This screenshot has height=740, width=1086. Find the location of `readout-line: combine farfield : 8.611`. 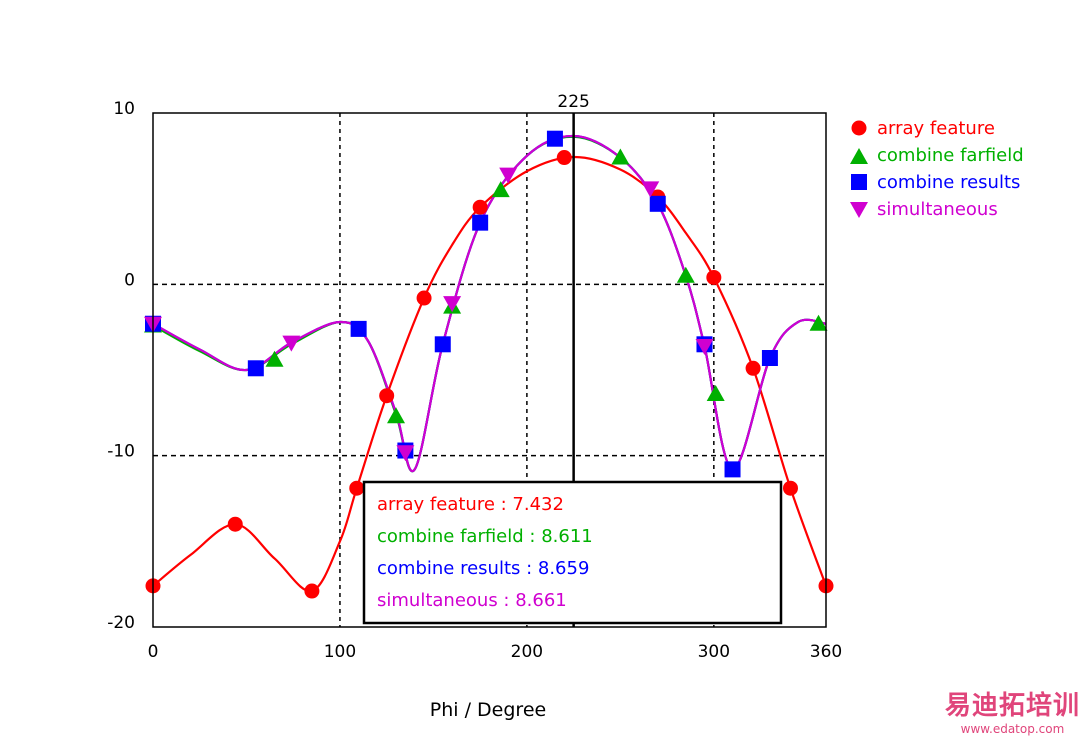

readout-line: combine farfield : 8.611 is located at coordinates (485, 536).